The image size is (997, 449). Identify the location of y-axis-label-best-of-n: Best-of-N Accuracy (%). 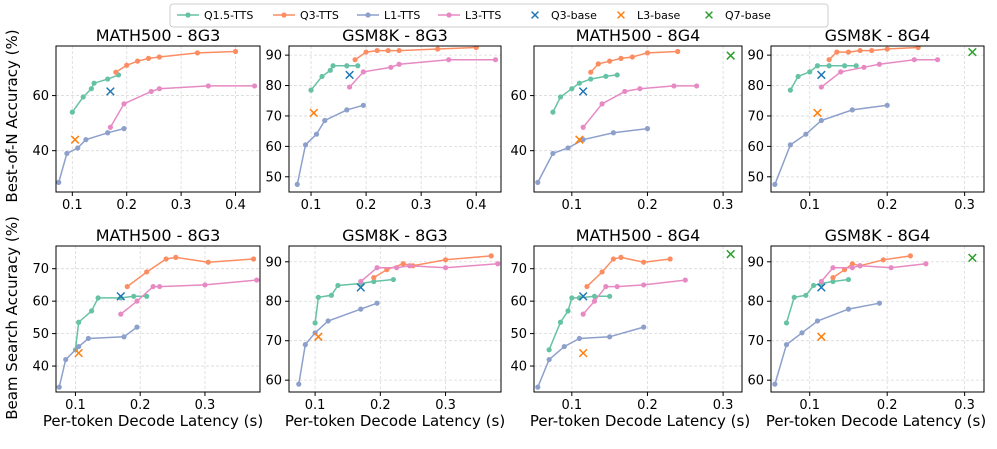
(12, 115).